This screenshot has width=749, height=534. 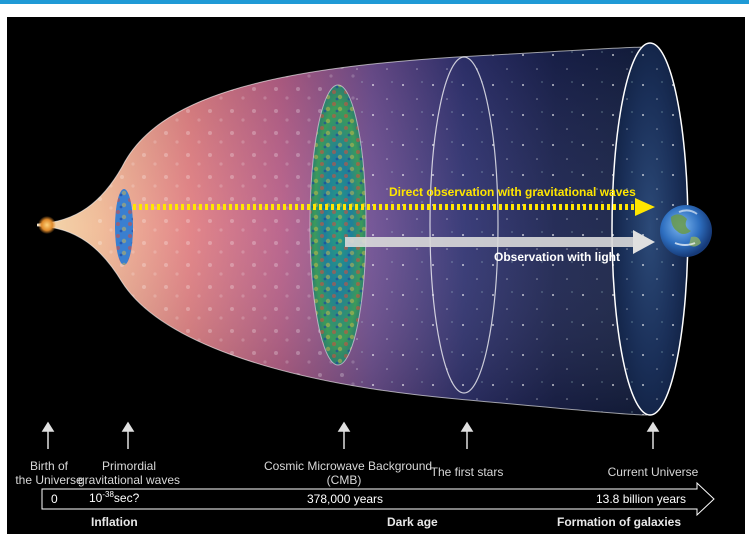 What do you see at coordinates (114, 497) in the screenshot?
I see `timeline-inflation-time: 10-38sec?` at bounding box center [114, 497].